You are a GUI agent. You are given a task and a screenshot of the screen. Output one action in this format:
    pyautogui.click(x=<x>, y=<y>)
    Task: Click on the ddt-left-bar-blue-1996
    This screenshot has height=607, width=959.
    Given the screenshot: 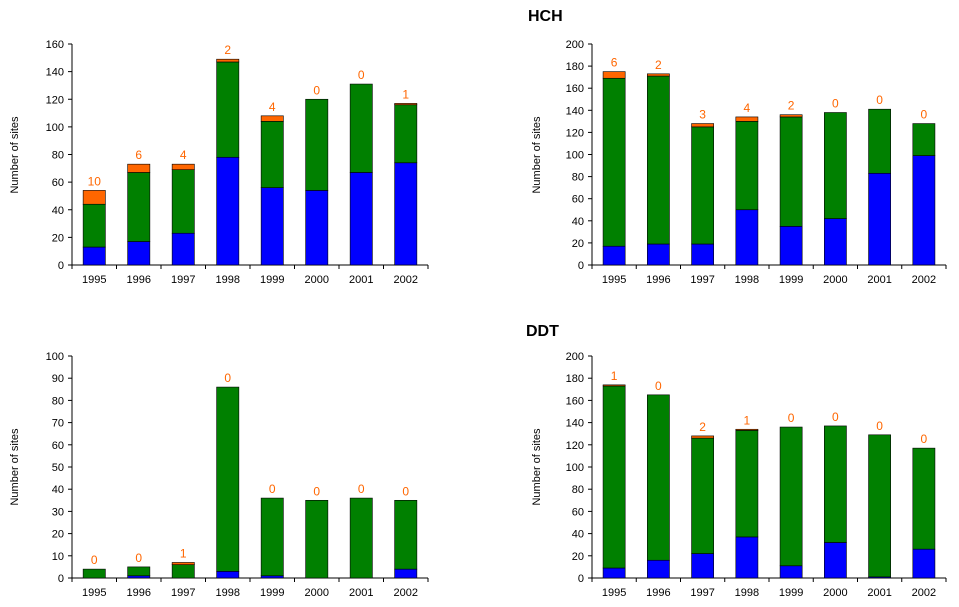 What is the action you would take?
    pyautogui.click(x=139, y=577)
    